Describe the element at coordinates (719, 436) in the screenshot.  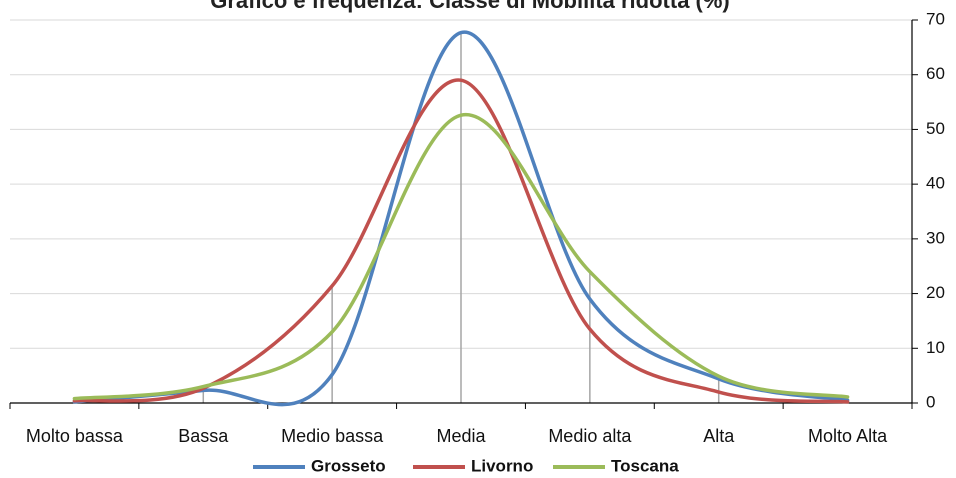
I see `x-tick-label: Alta` at that location.